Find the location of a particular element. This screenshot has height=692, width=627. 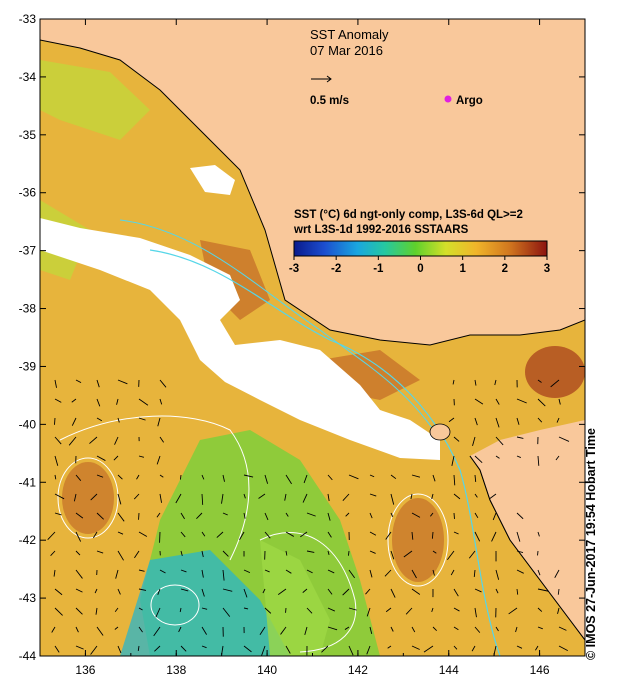

vector-scale-arrowhead is located at coordinates (329, 79).